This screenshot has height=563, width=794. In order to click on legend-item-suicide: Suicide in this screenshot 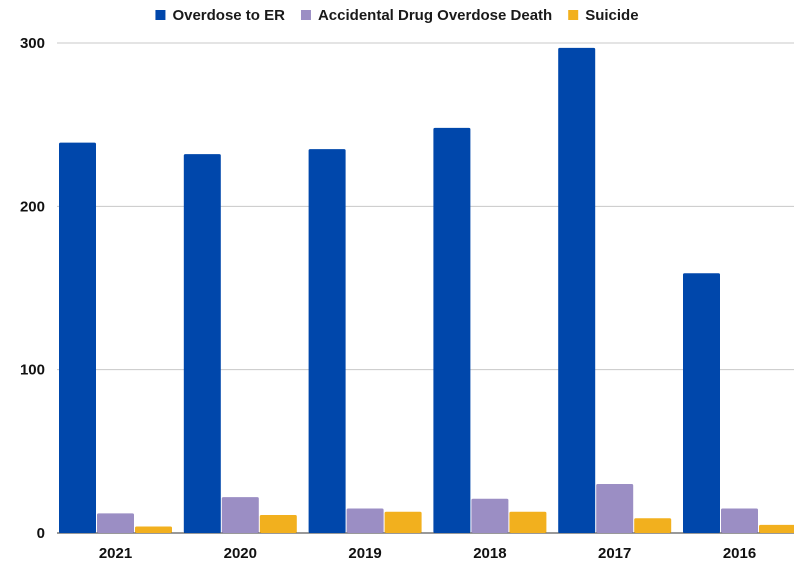, I will do `click(603, 15)`.